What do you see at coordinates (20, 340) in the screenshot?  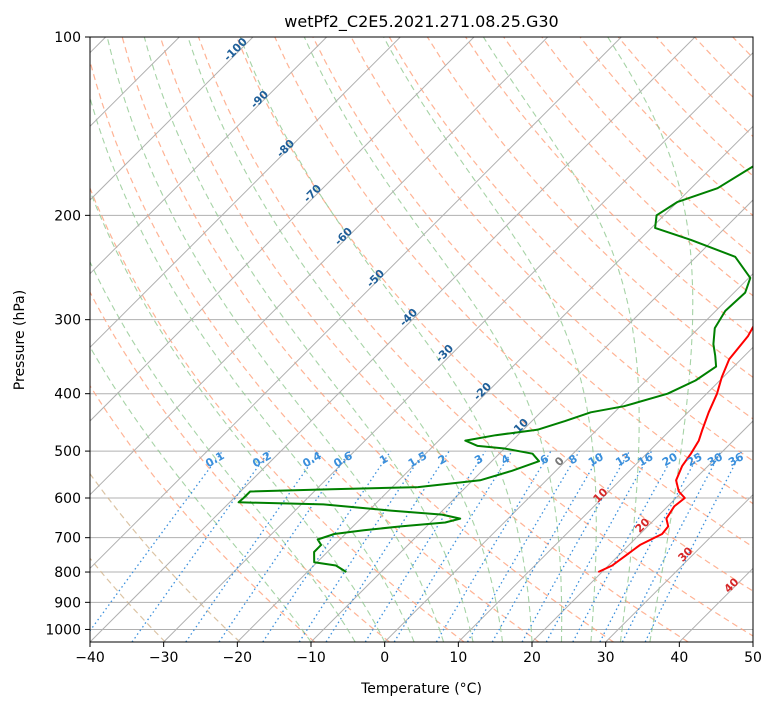 I see `y-axis-label: Pressure (hPa)` at bounding box center [20, 340].